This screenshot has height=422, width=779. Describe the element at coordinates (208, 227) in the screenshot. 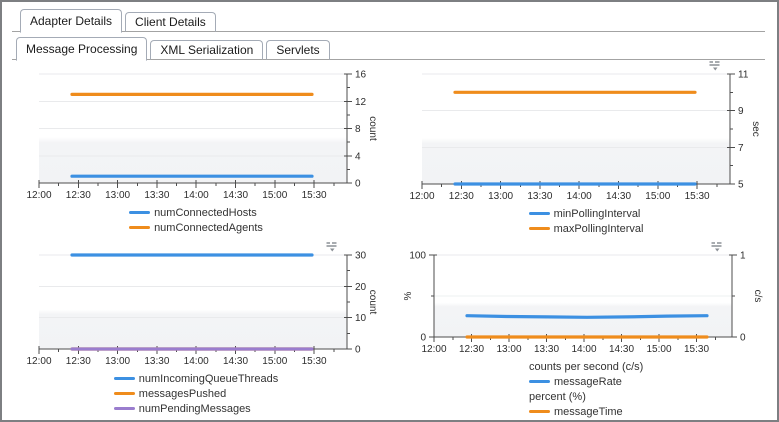

I see `legend-label: numConnectedAgents` at that location.